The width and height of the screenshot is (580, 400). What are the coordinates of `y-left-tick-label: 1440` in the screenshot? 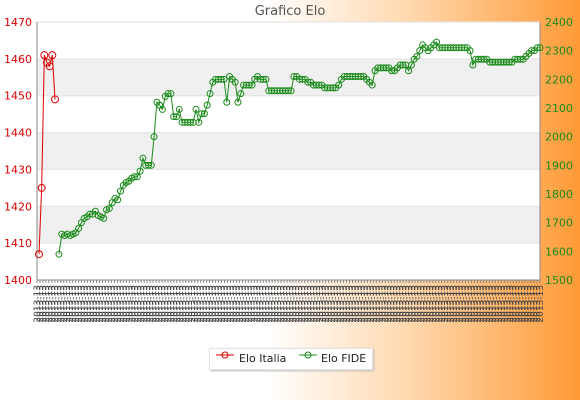 It's located at (18, 133).